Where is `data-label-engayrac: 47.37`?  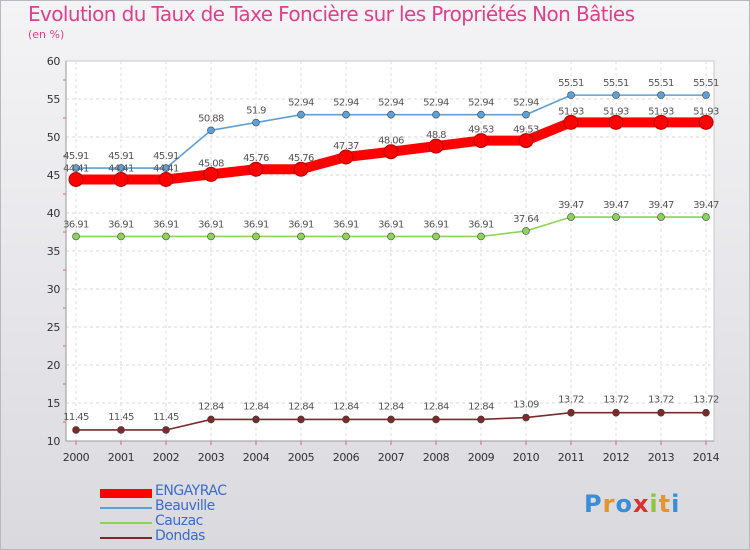 data-label-engayrac: 47.37 is located at coordinates (346, 146).